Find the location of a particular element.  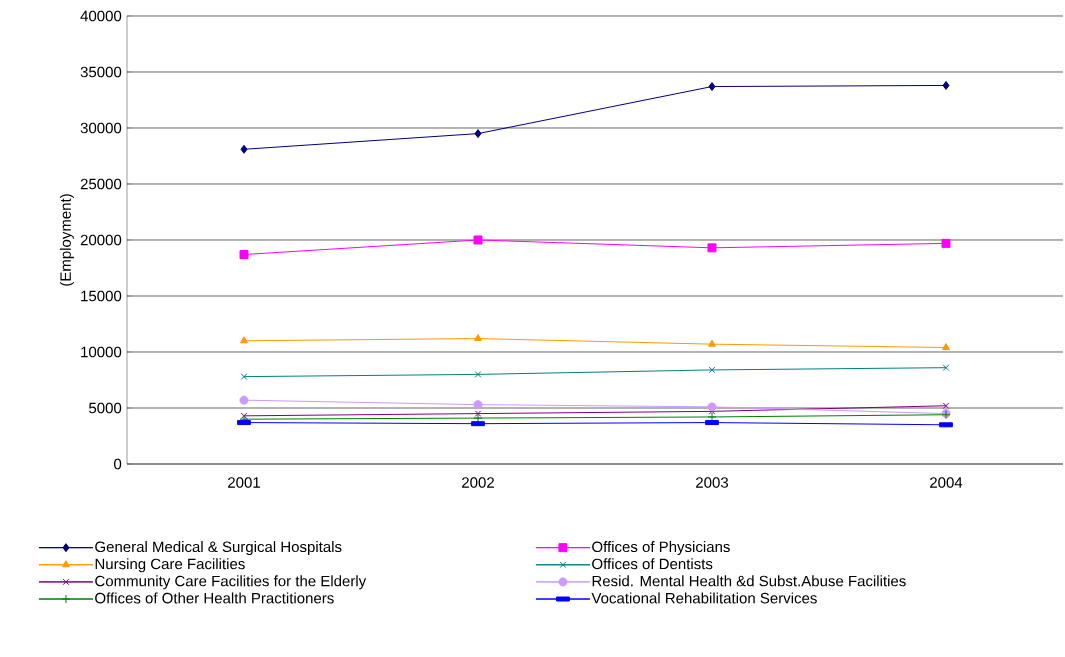

y-tick-label: 40000 is located at coordinates (101, 16).